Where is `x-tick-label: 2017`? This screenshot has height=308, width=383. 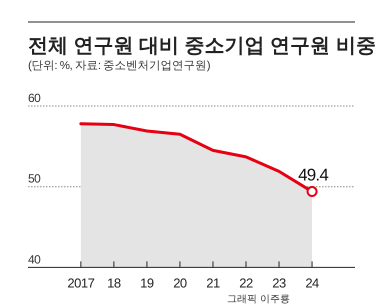 x-tick-label: 2017 is located at coordinates (81, 282).